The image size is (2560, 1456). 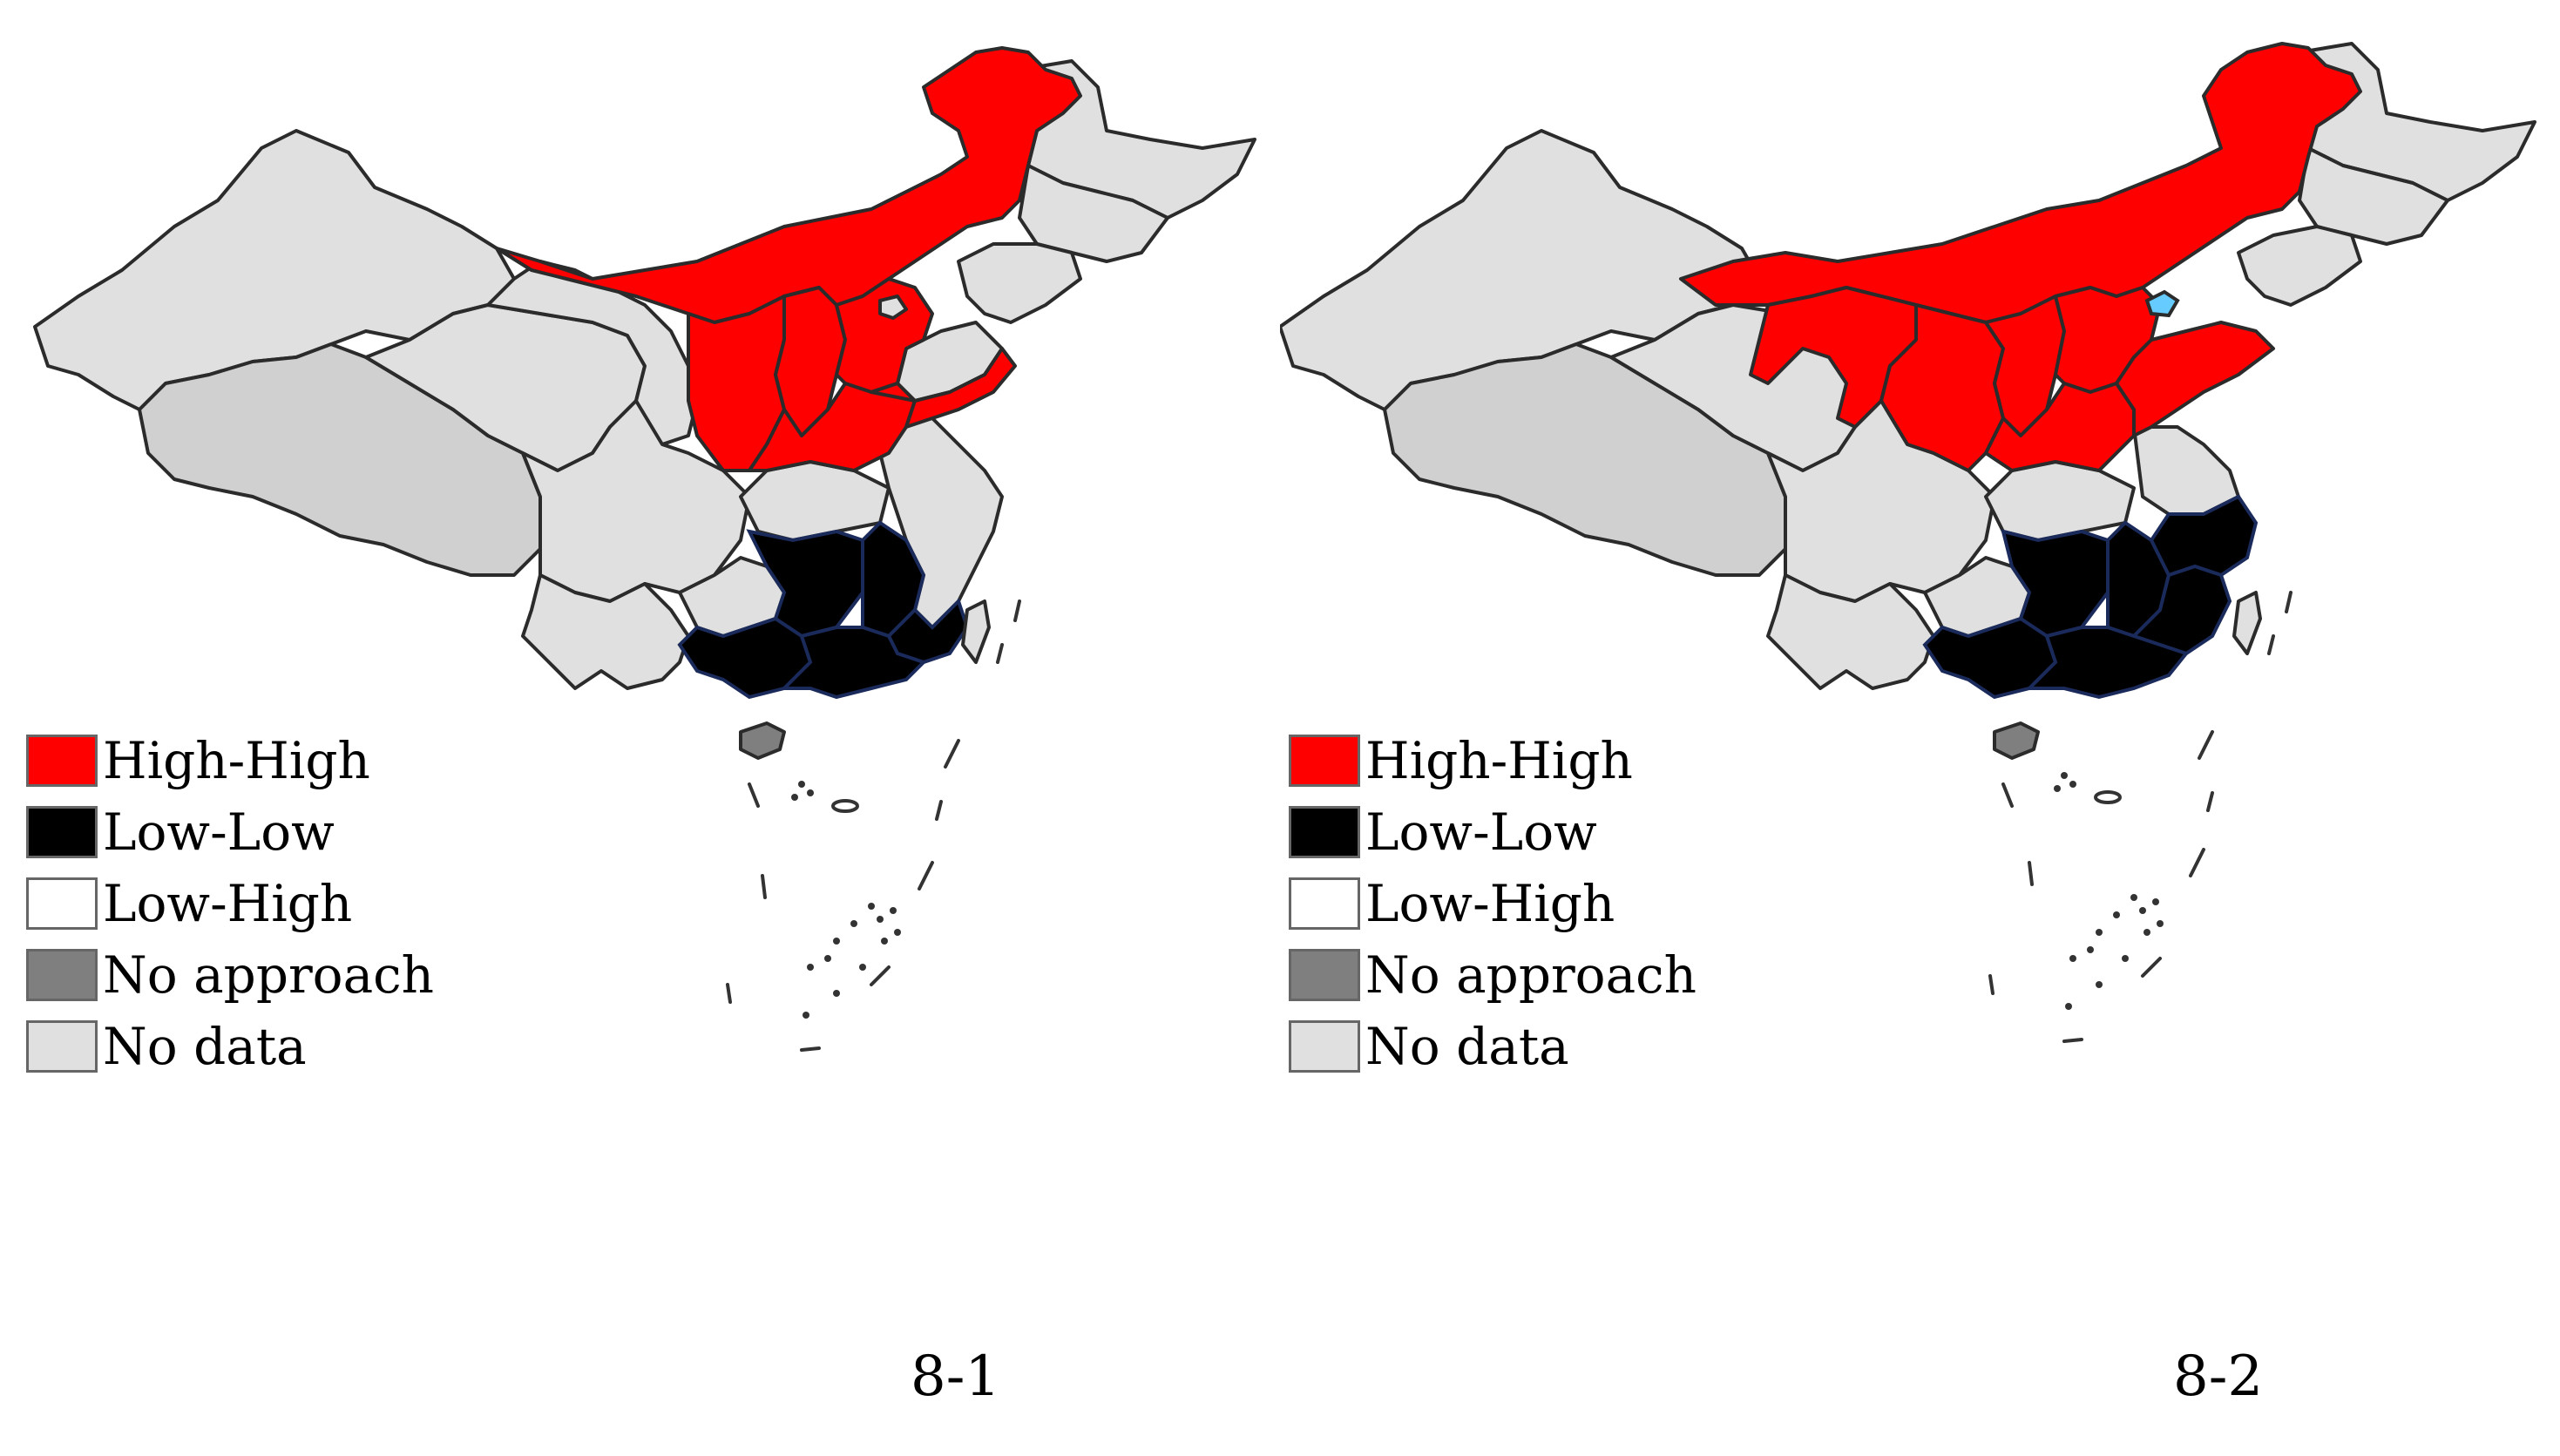 What do you see at coordinates (893, 307) in the screenshot?
I see `region-beijing` at bounding box center [893, 307].